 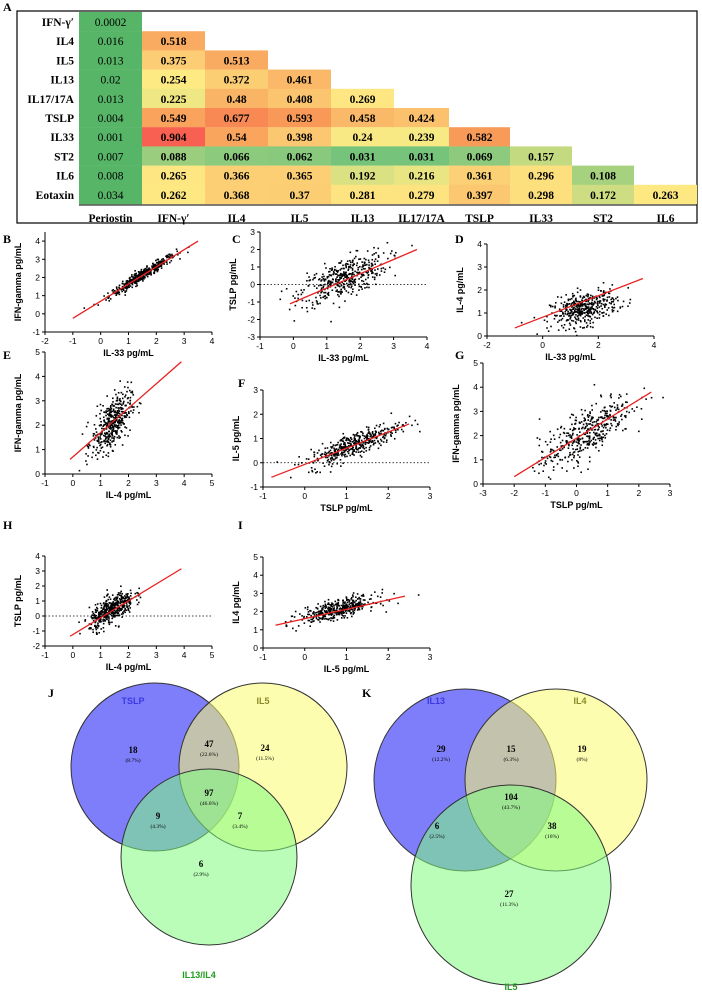 What do you see at coordinates (363, 119) in the screenshot?
I see `heatmap-cell-value: 0.458` at bounding box center [363, 119].